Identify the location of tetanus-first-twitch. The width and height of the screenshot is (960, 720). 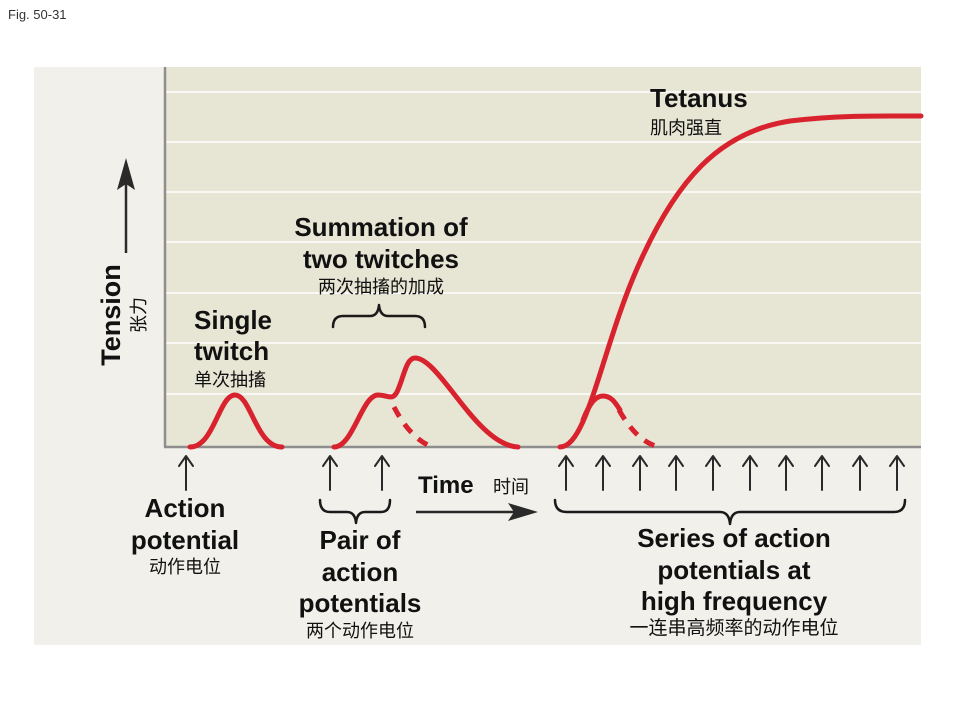
(601, 408).